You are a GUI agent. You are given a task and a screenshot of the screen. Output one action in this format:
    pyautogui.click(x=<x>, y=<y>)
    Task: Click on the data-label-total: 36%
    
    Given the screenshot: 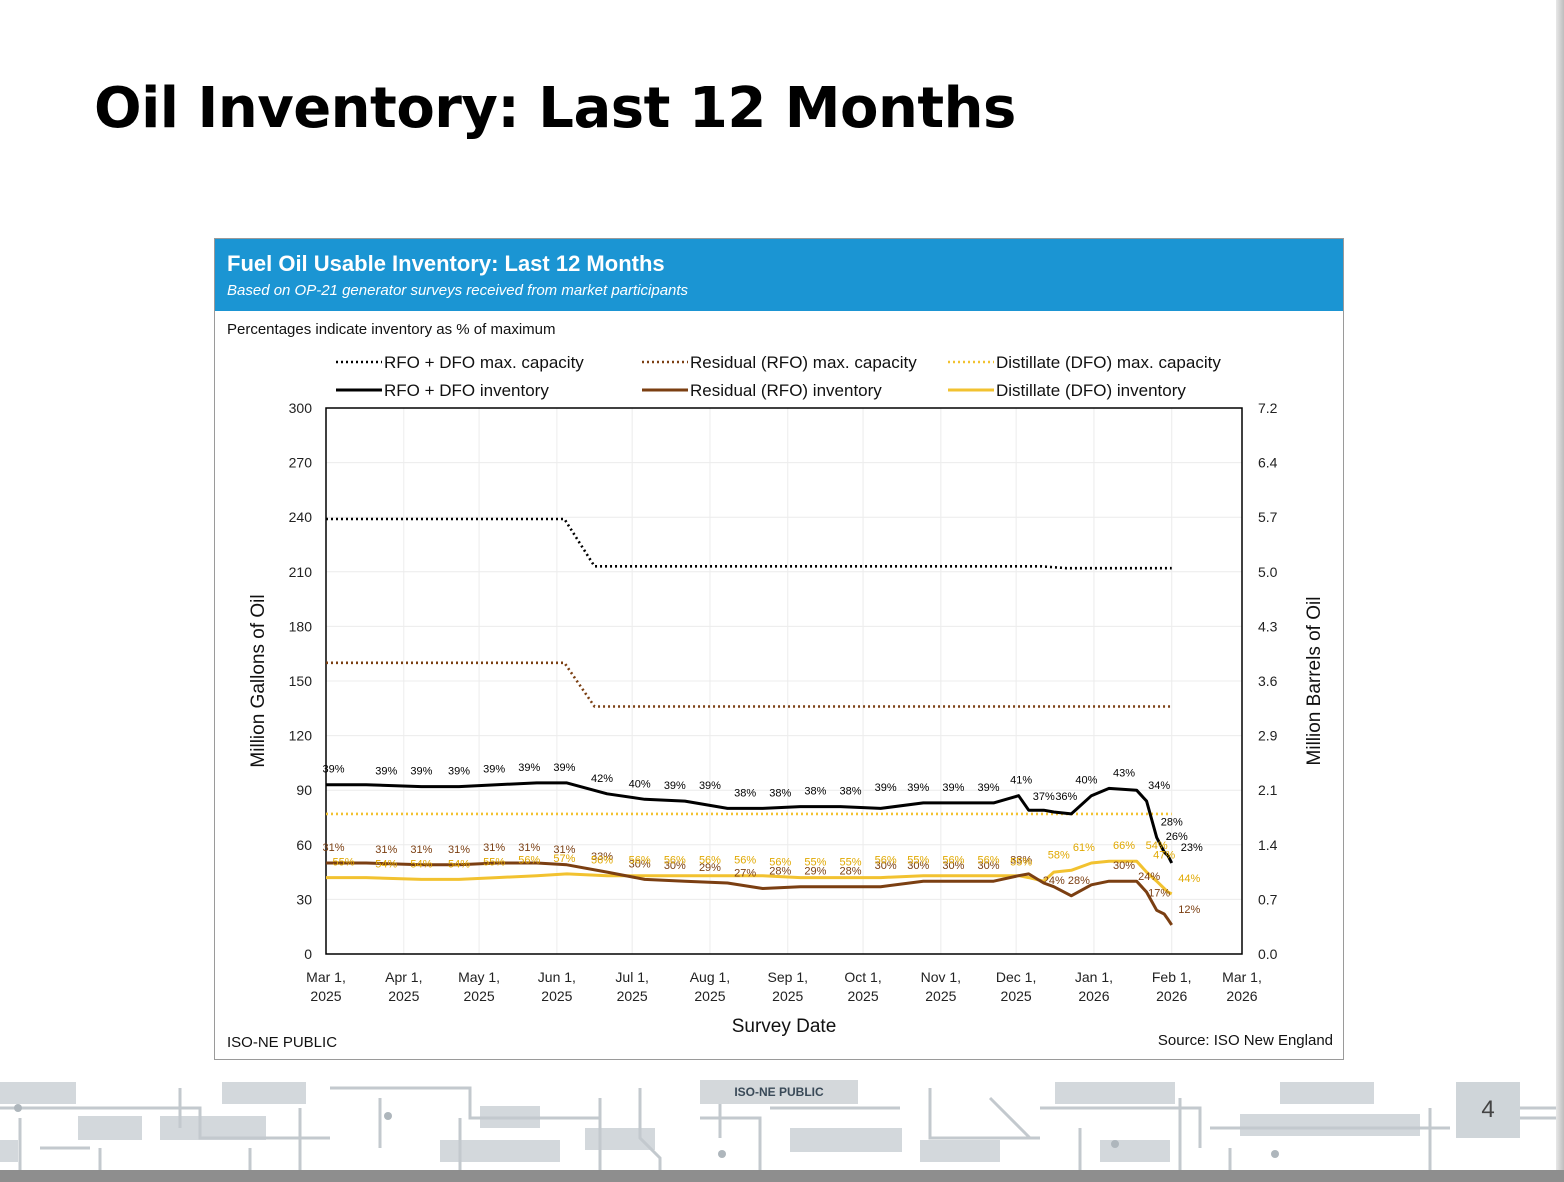 What is the action you would take?
    pyautogui.click(x=1066, y=797)
    